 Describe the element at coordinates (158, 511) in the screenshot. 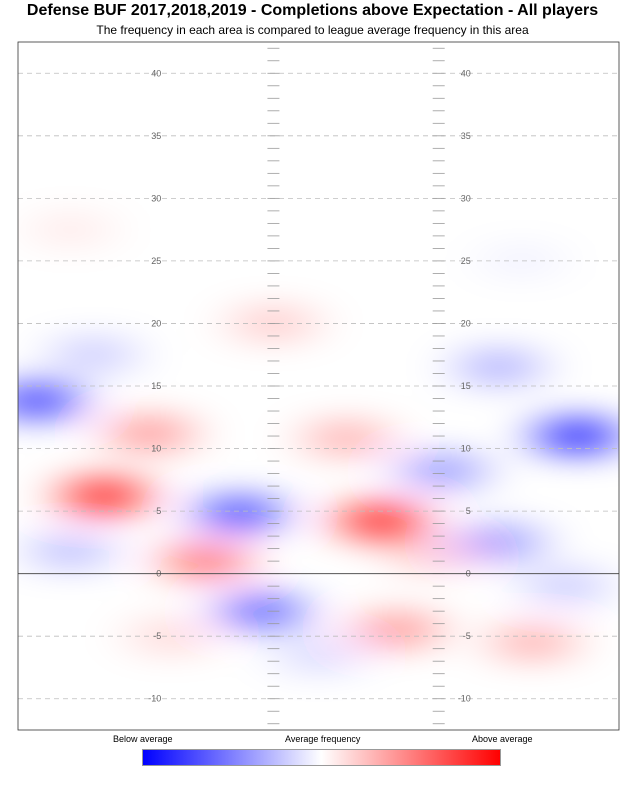

I see `yard-label-3-0: 5` at that location.